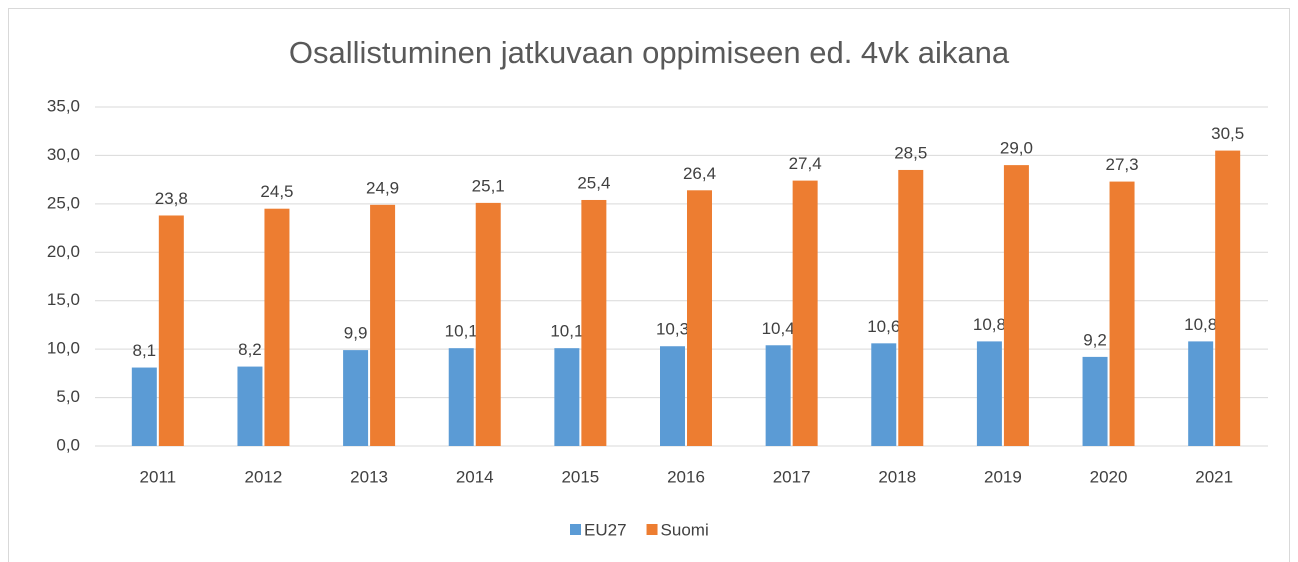 This screenshot has width=1298, height=562. I want to click on y-tick-label: 0,0, so click(68, 444).